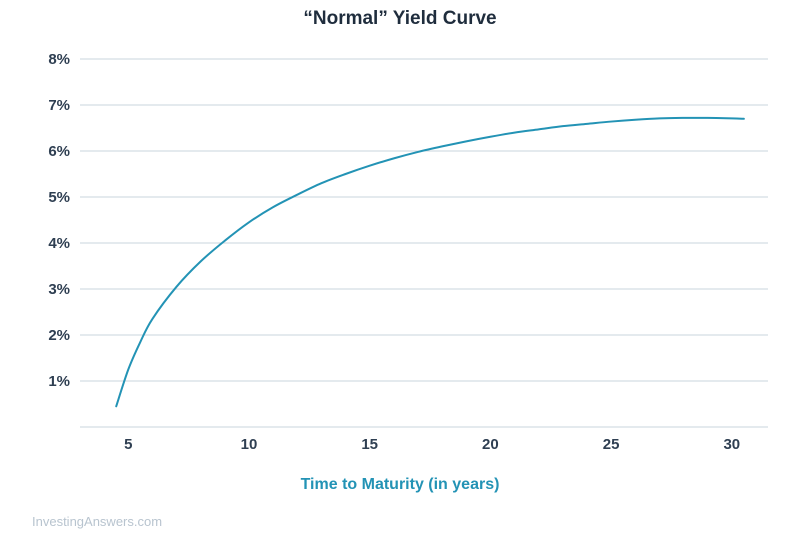 This screenshot has height=538, width=800. Describe the element at coordinates (611, 444) in the screenshot. I see `x-tick-label: 25` at that location.